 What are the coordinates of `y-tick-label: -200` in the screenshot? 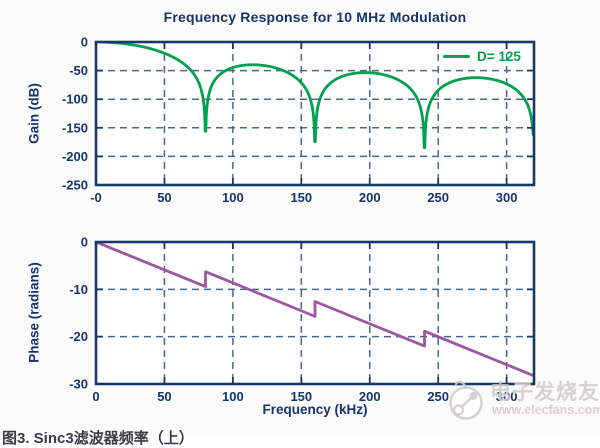 It's located at (75, 156).